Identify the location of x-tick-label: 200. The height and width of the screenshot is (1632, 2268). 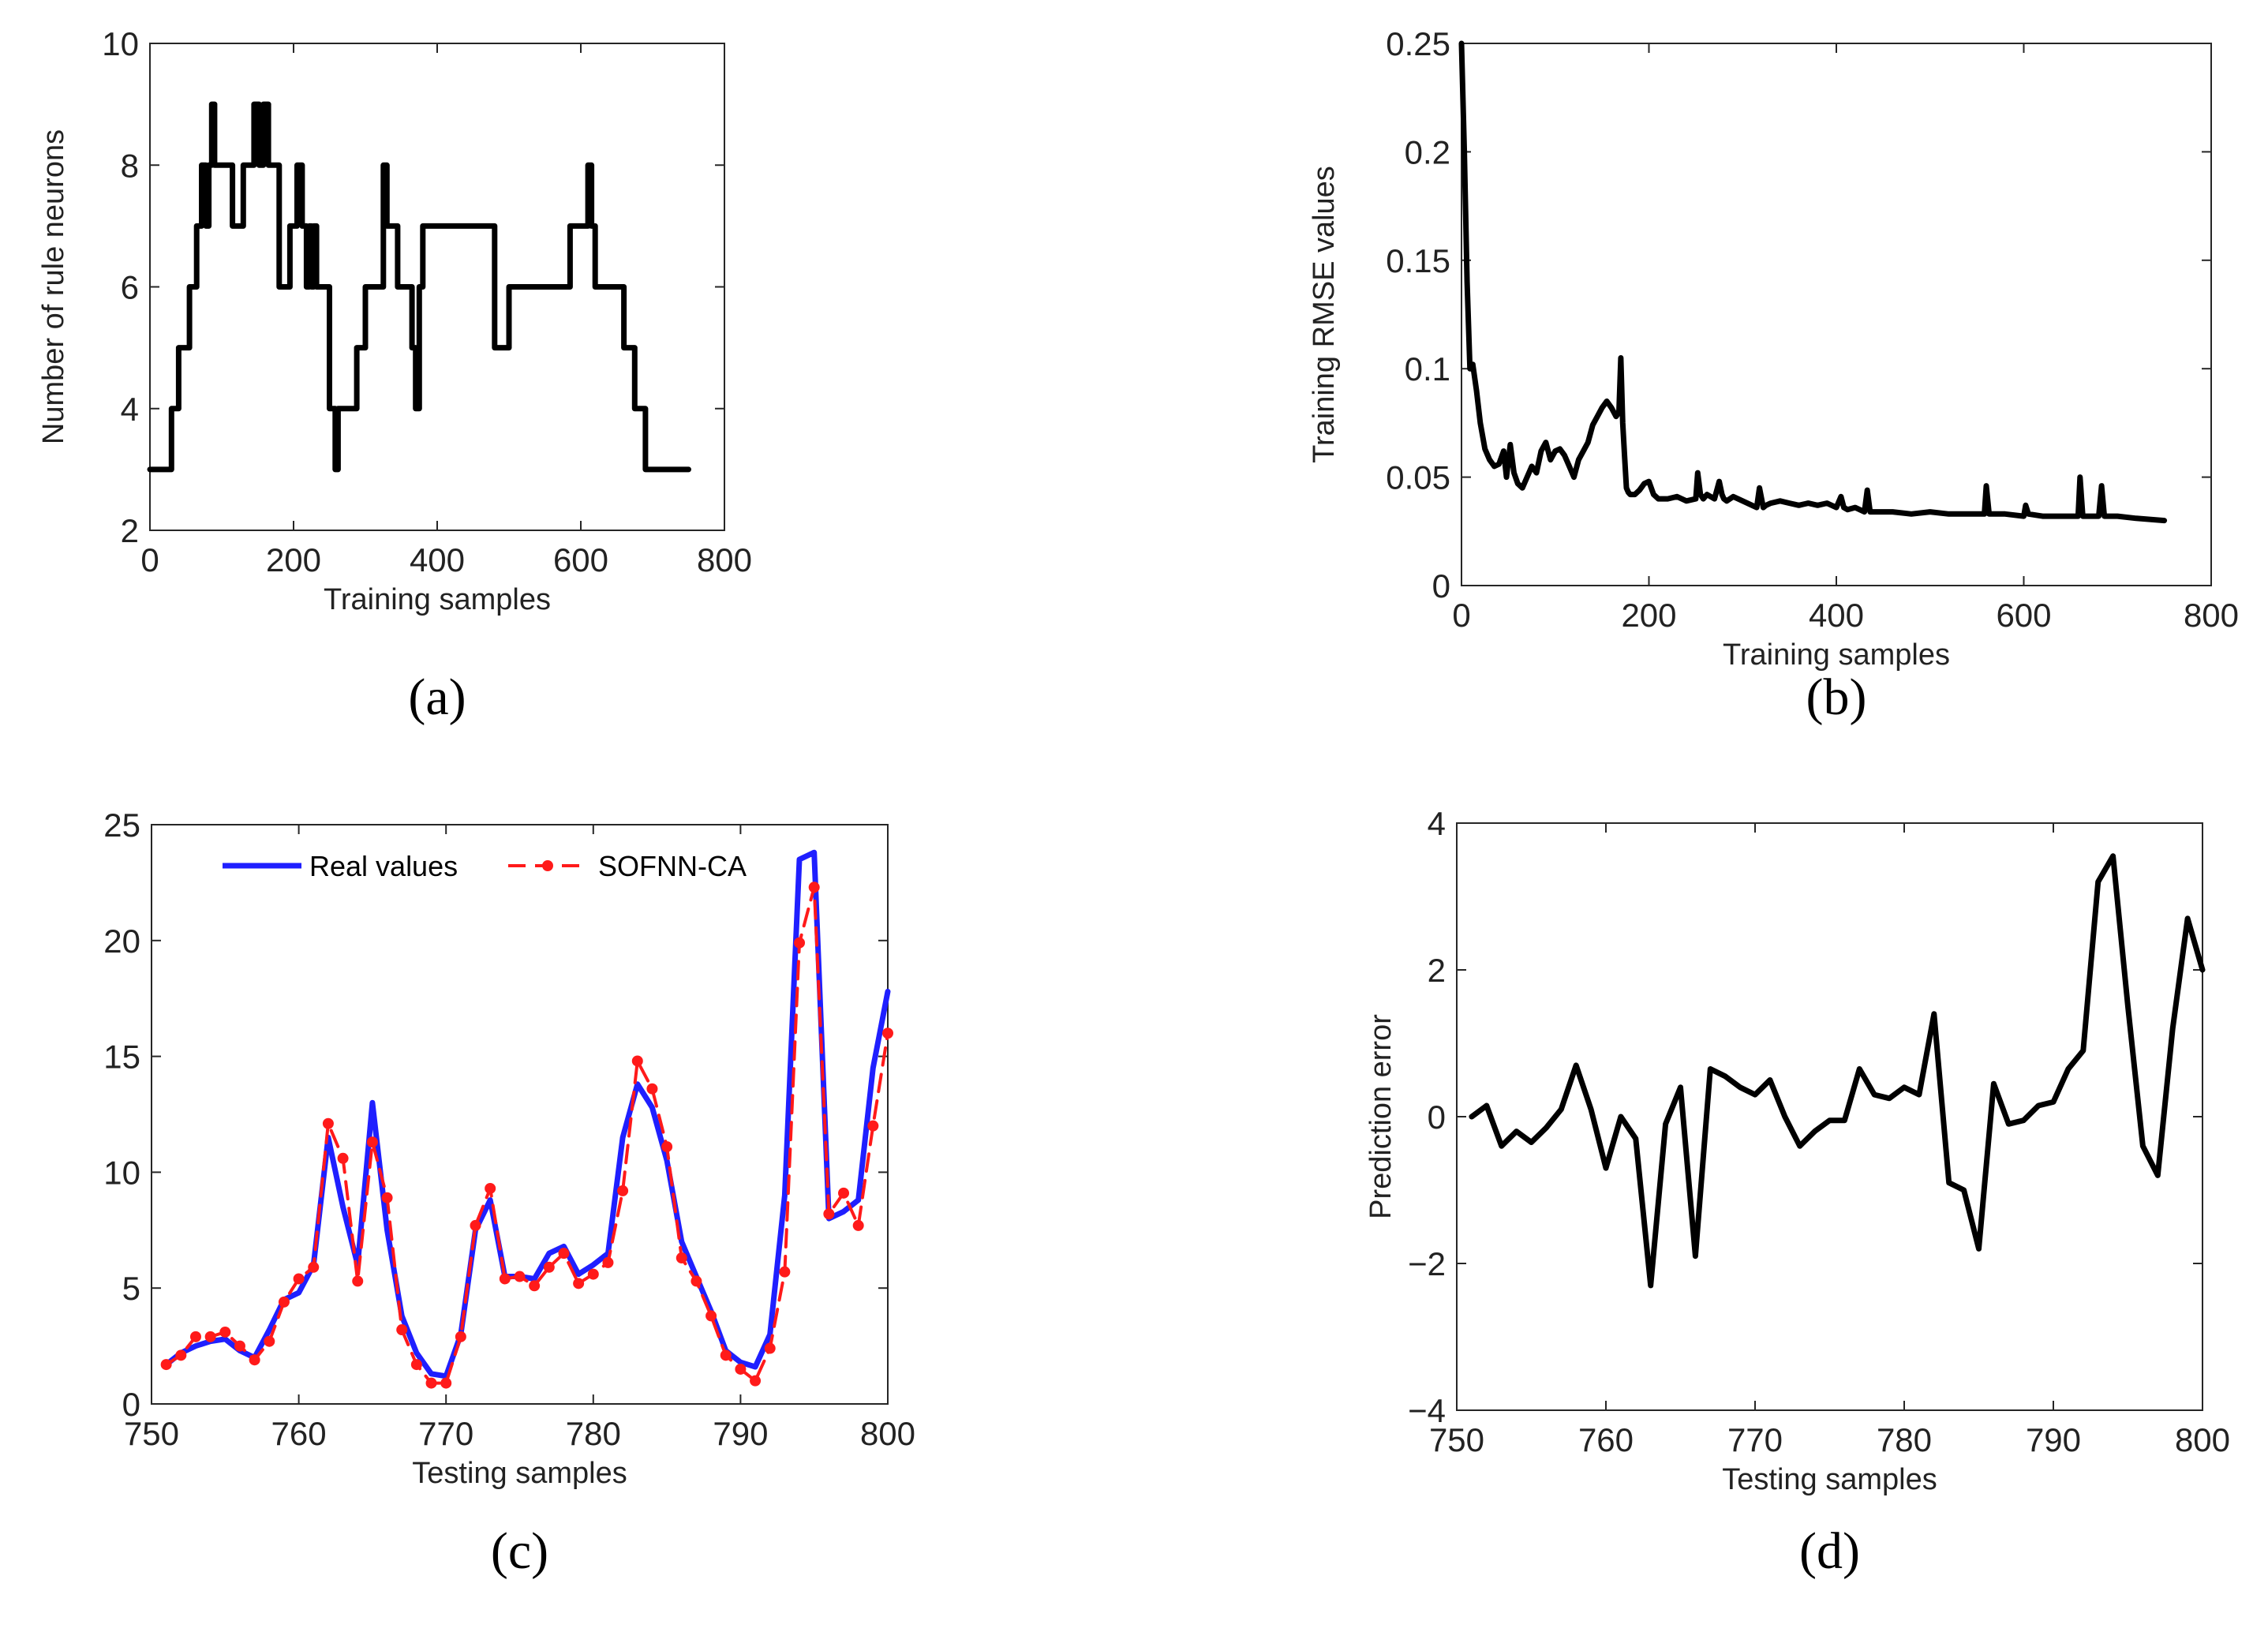
(1648, 615).